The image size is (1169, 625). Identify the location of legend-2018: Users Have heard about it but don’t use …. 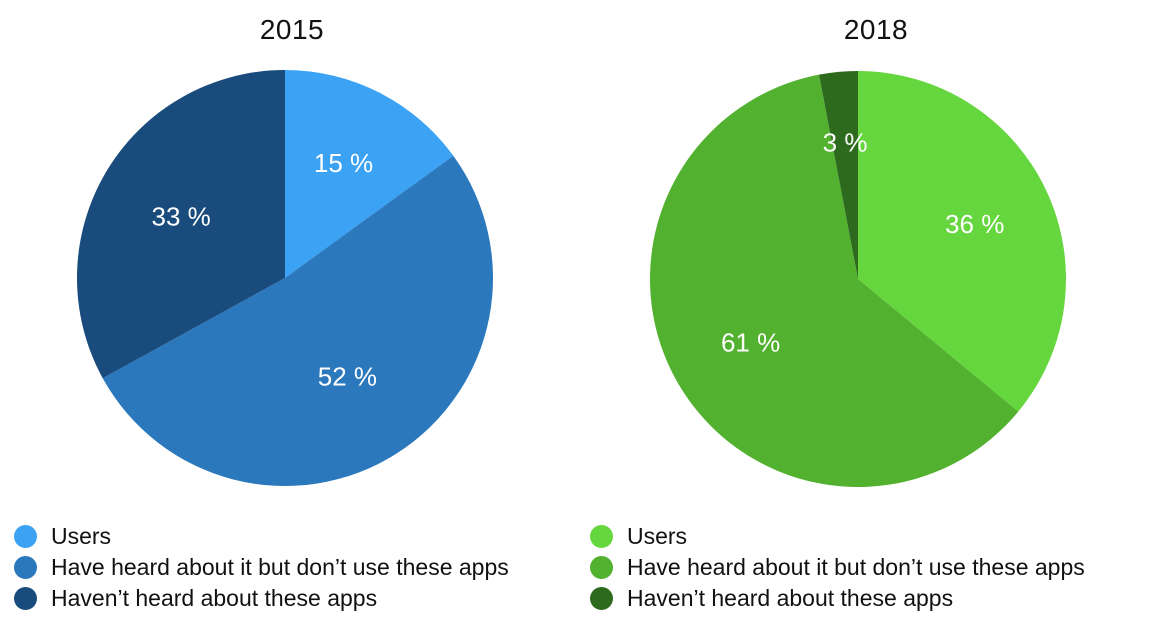
(837, 567).